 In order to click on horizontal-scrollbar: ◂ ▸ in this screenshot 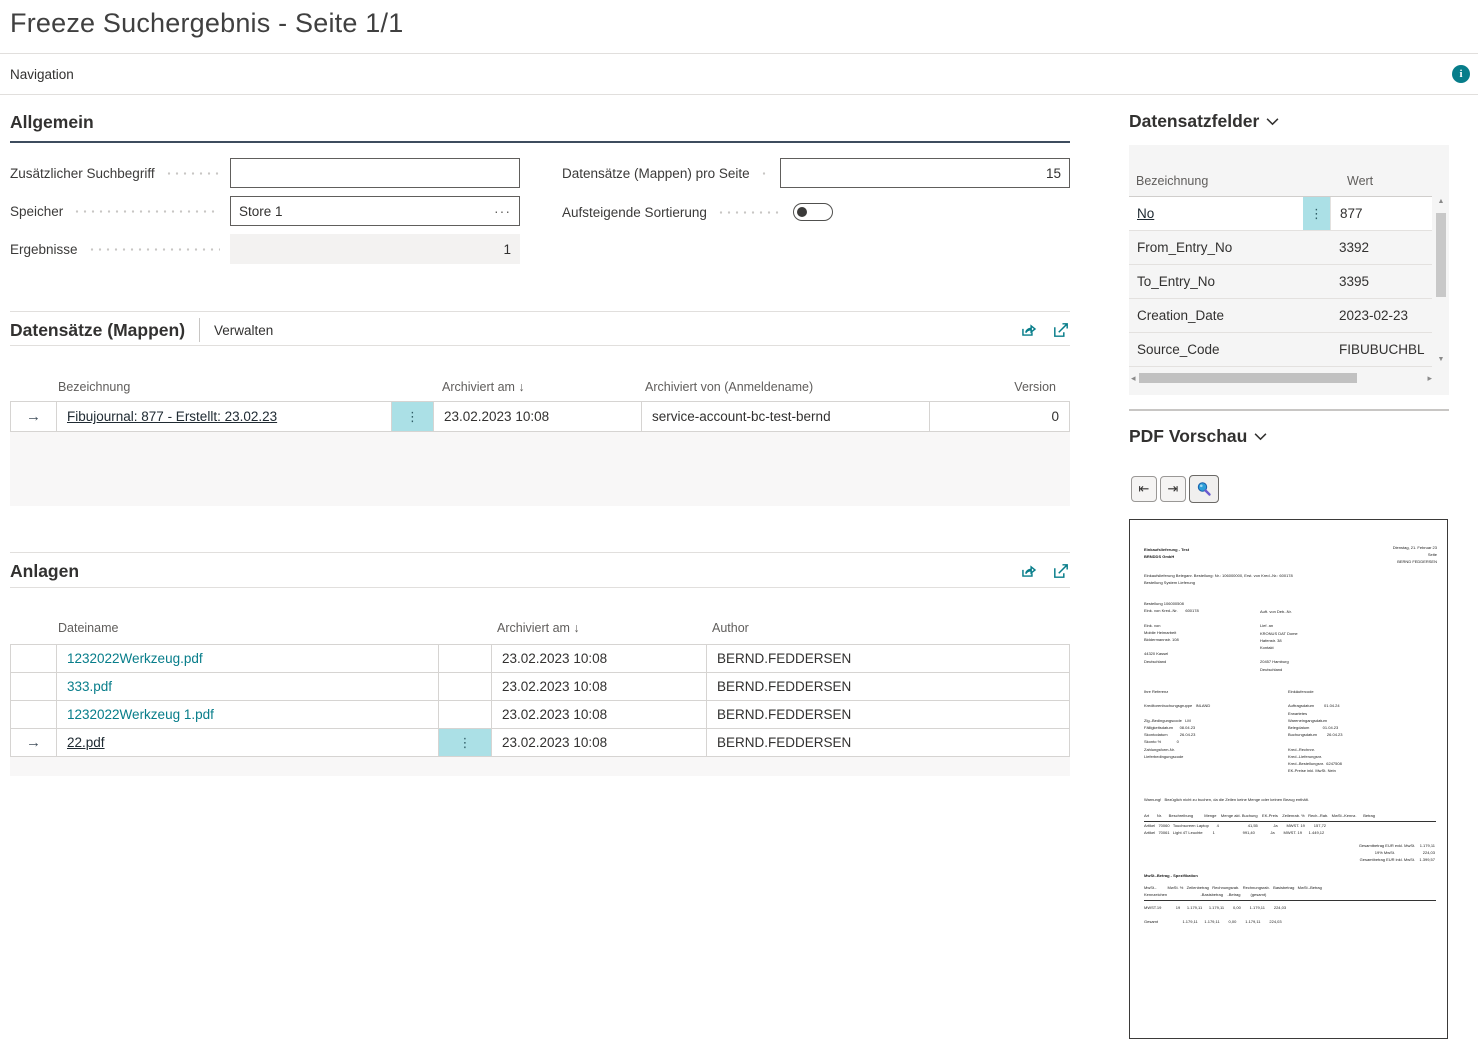, I will do `click(1281, 378)`.